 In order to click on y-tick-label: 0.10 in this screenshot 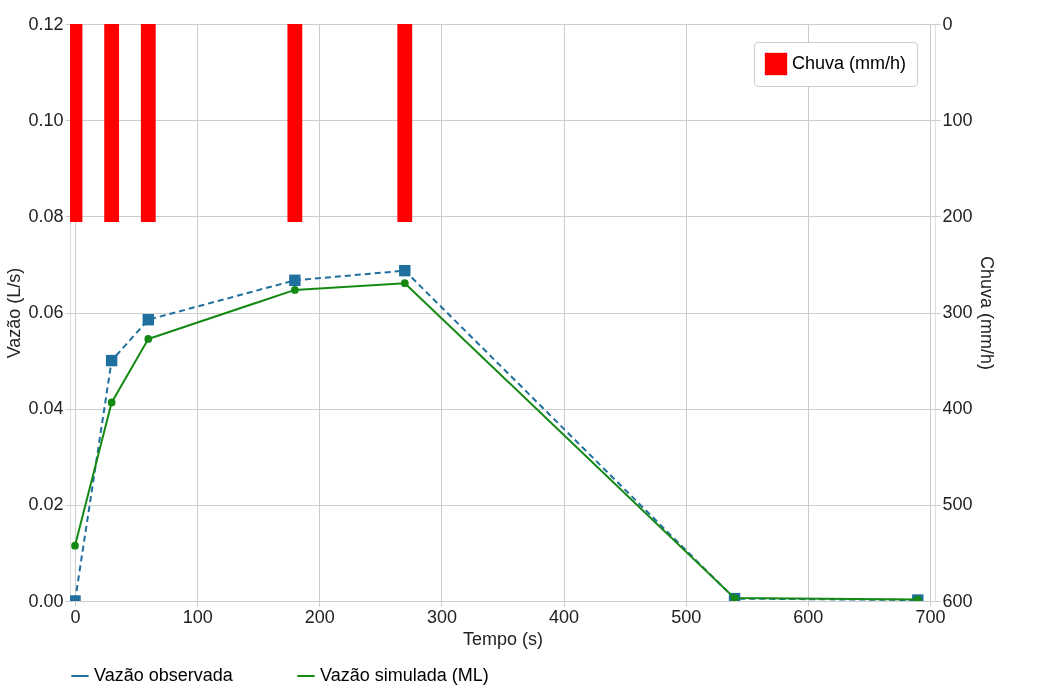, I will do `click(46, 119)`.